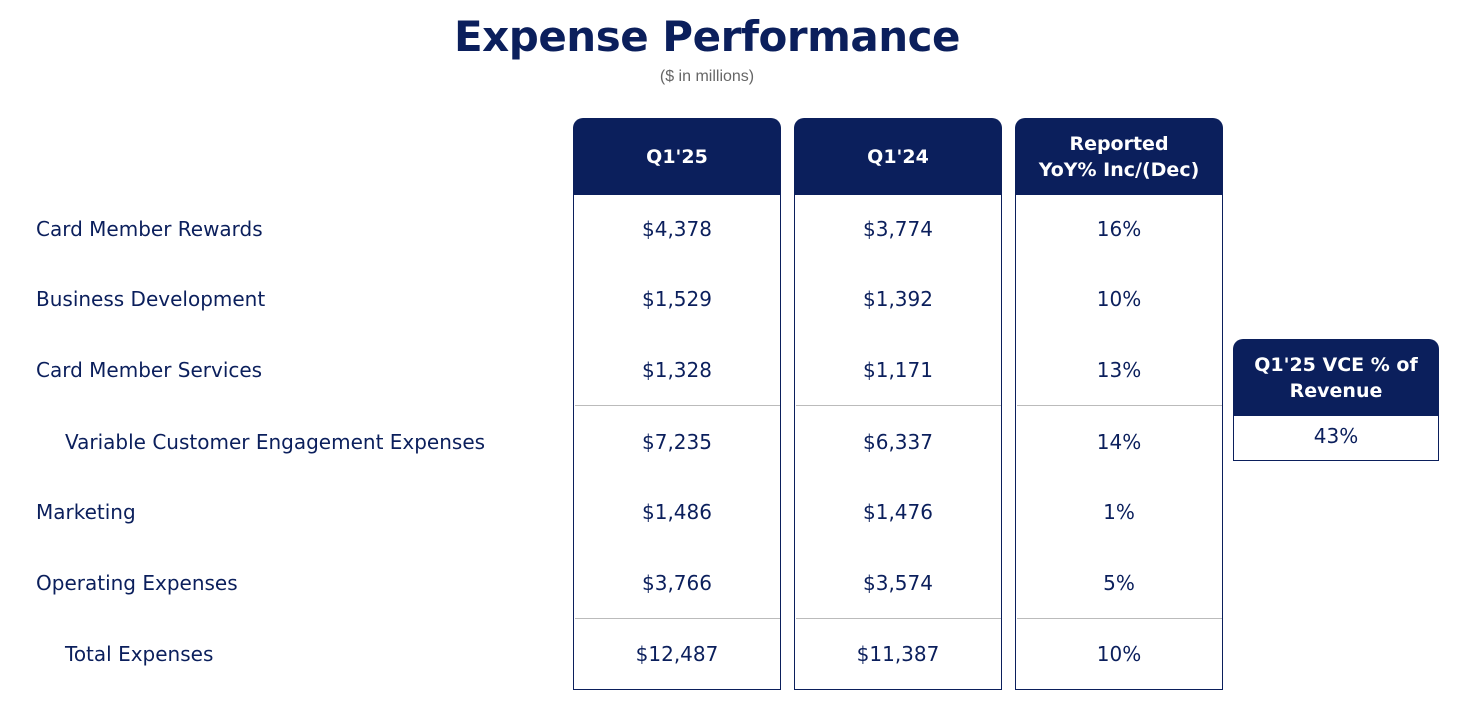 This screenshot has height=727, width=1459. I want to click on column-header: Reported YoY% Inc/(Dec), so click(1119, 156).